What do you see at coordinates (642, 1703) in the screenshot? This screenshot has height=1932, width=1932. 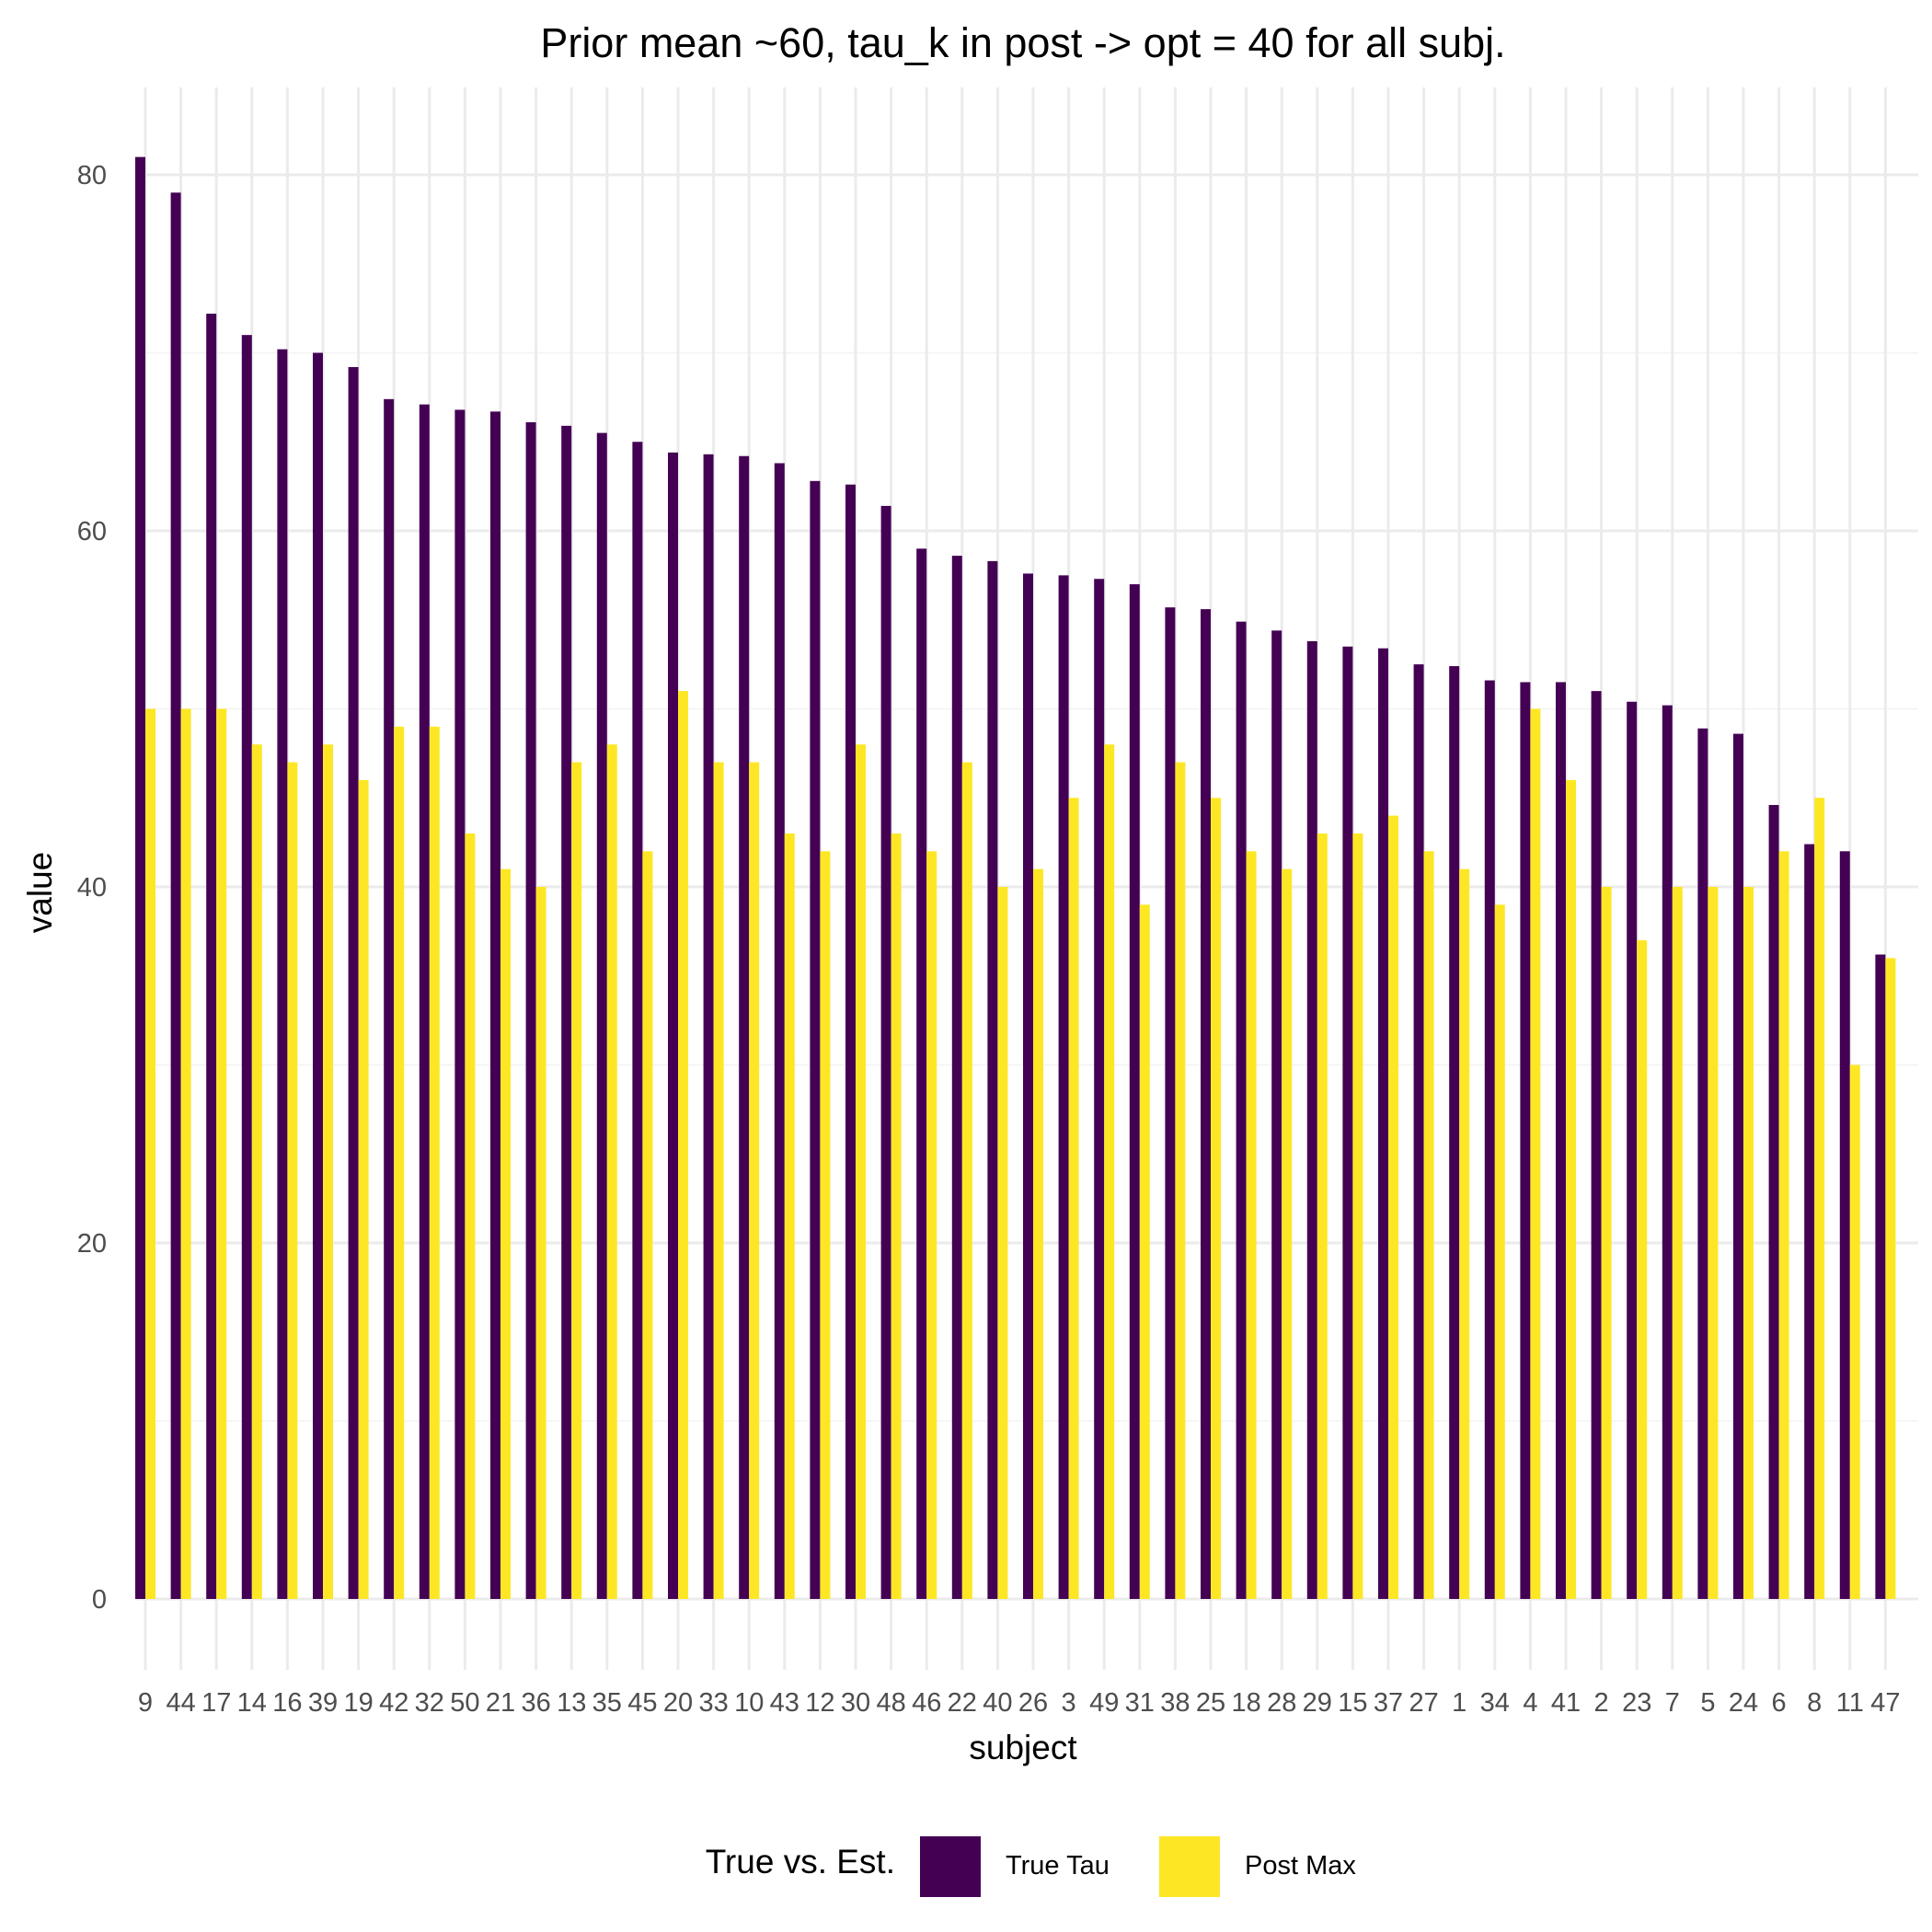 I see `x-tick-label: 45` at bounding box center [642, 1703].